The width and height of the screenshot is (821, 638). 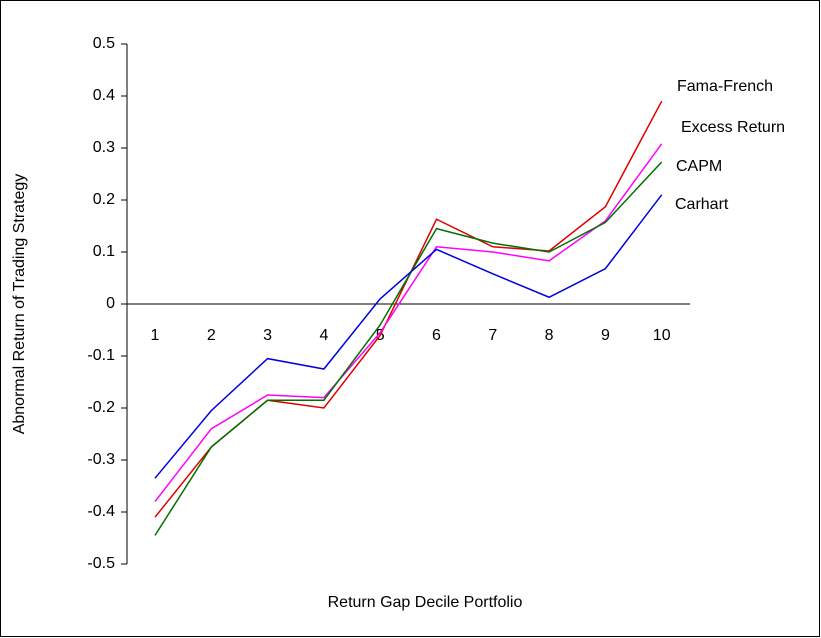 I want to click on x-tick-label: 1, so click(x=155, y=335).